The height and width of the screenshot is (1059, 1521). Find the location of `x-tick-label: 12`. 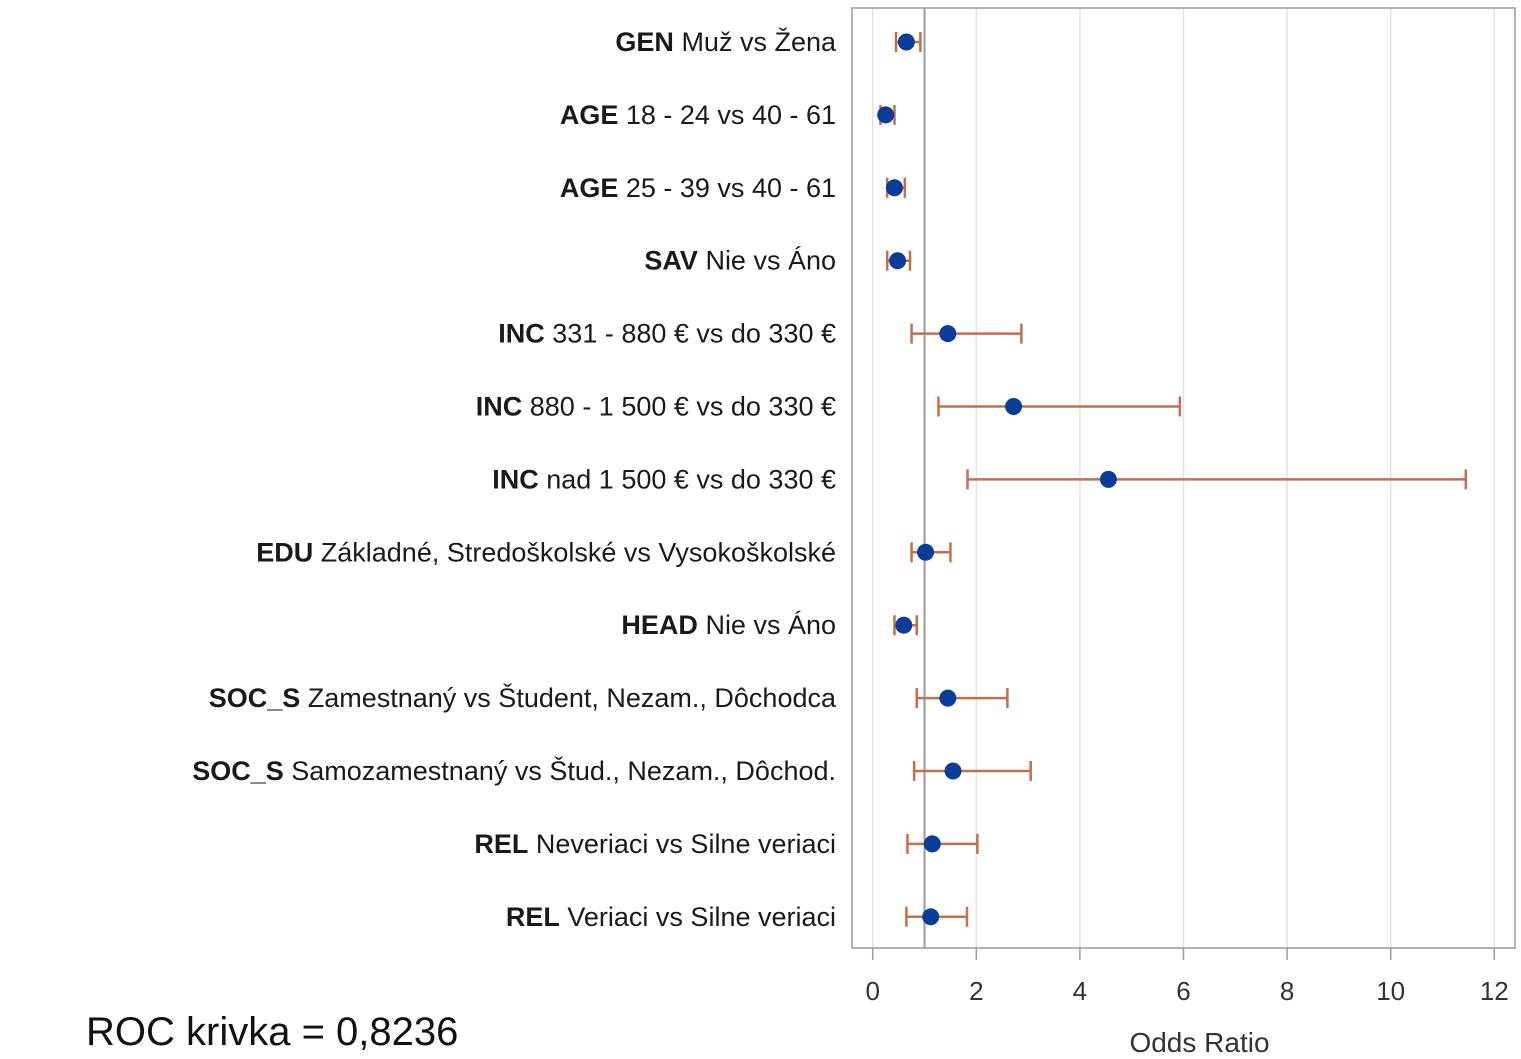

x-tick-label: 12 is located at coordinates (1494, 991).